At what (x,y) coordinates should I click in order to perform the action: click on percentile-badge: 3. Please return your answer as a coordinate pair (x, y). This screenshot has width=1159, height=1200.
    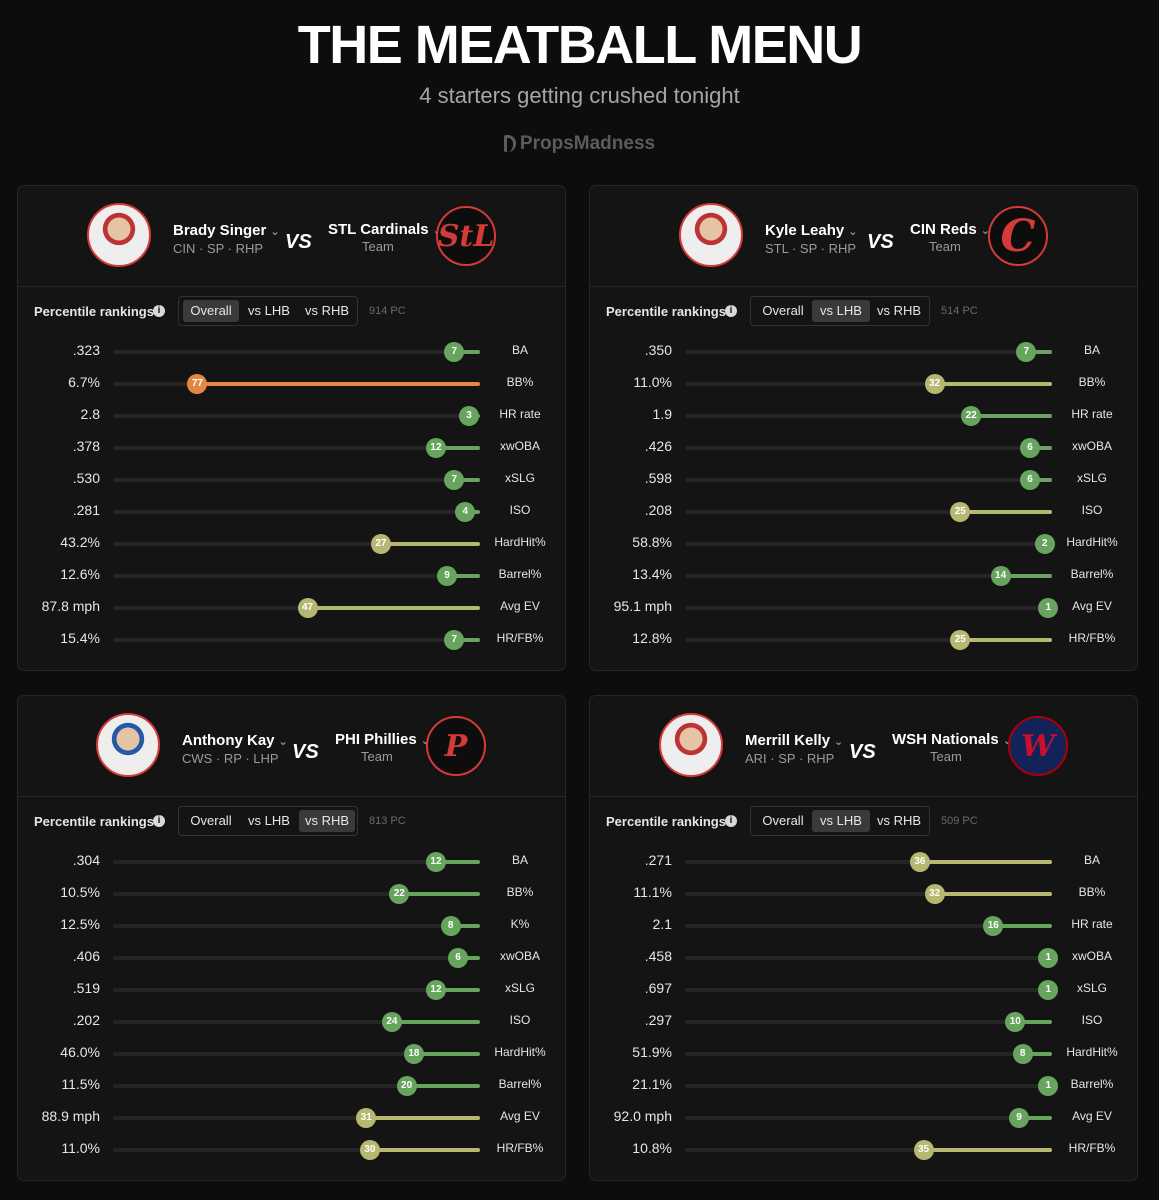
    Looking at the image, I should click on (468, 416).